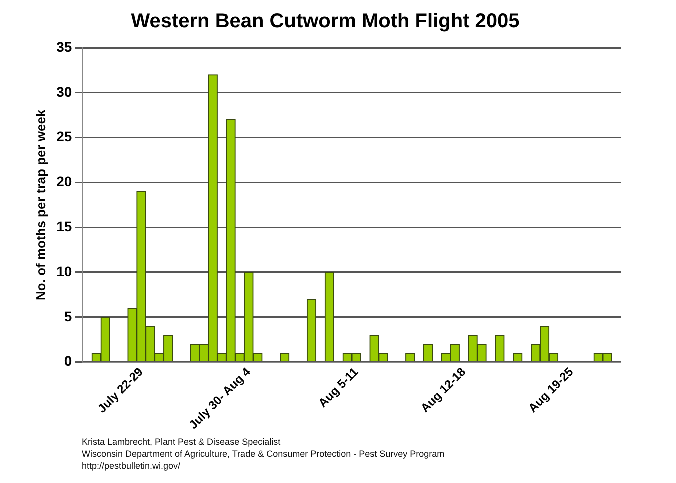 The width and height of the screenshot is (676, 483). Describe the element at coordinates (64, 136) in the screenshot. I see `y-tick-label: 25` at that location.